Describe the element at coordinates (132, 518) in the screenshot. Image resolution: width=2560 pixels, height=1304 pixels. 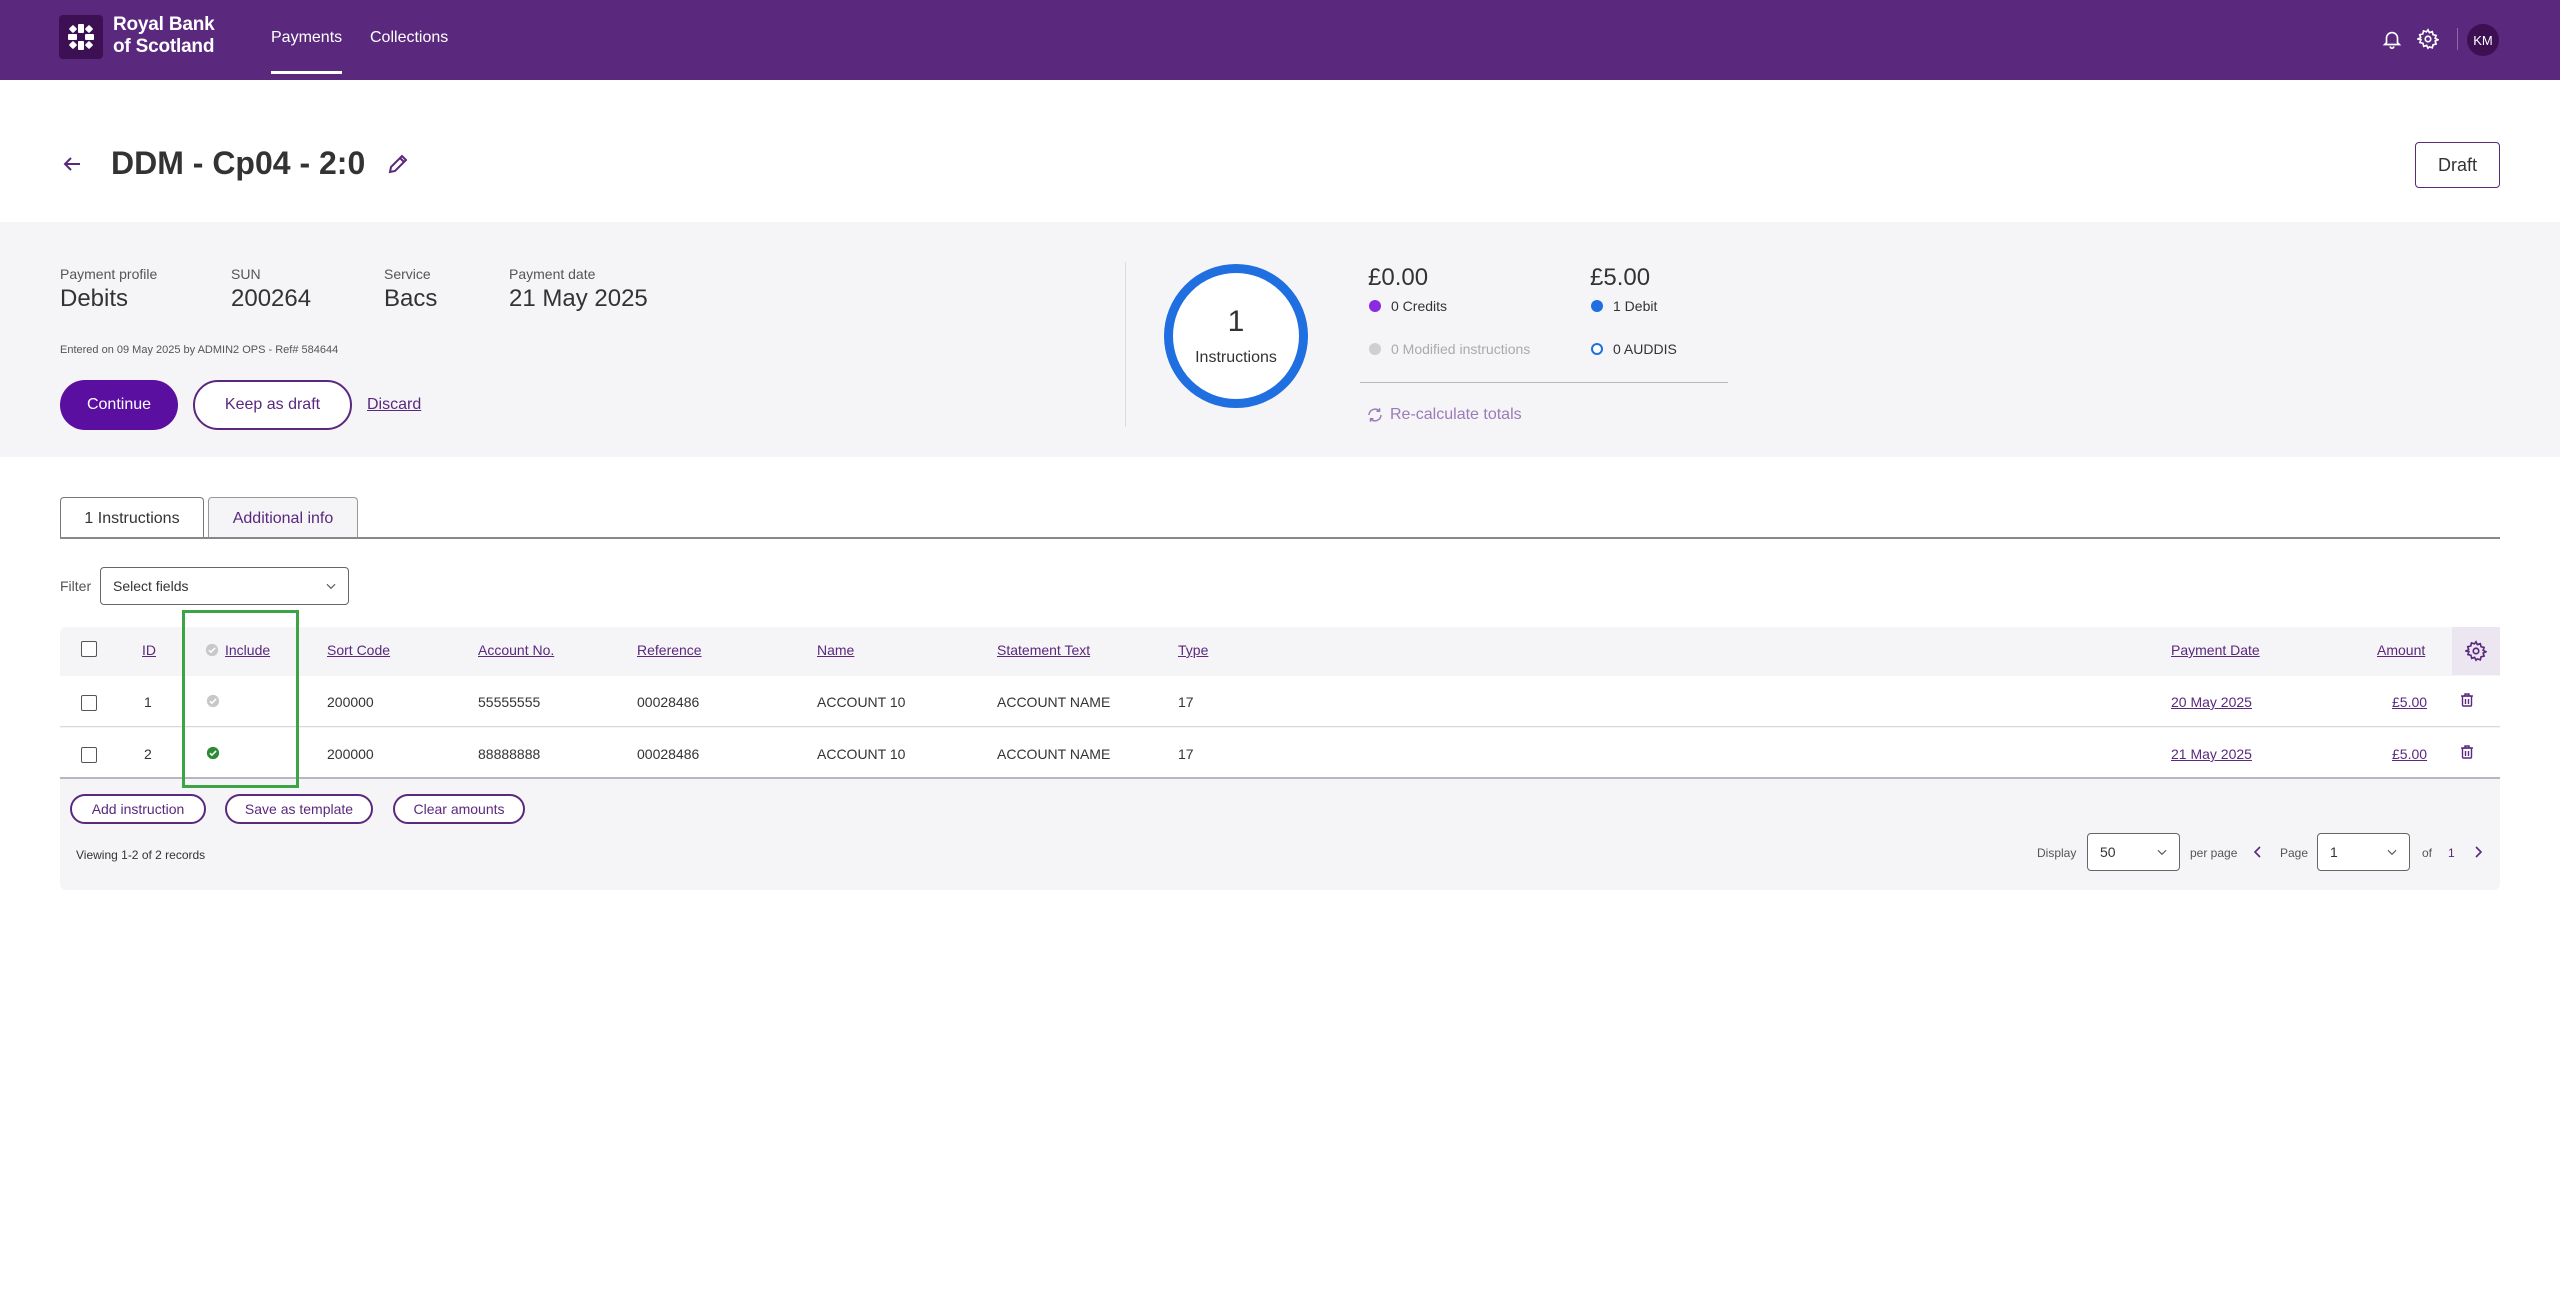
I see `tab-instructions: 1 Instructions` at that location.